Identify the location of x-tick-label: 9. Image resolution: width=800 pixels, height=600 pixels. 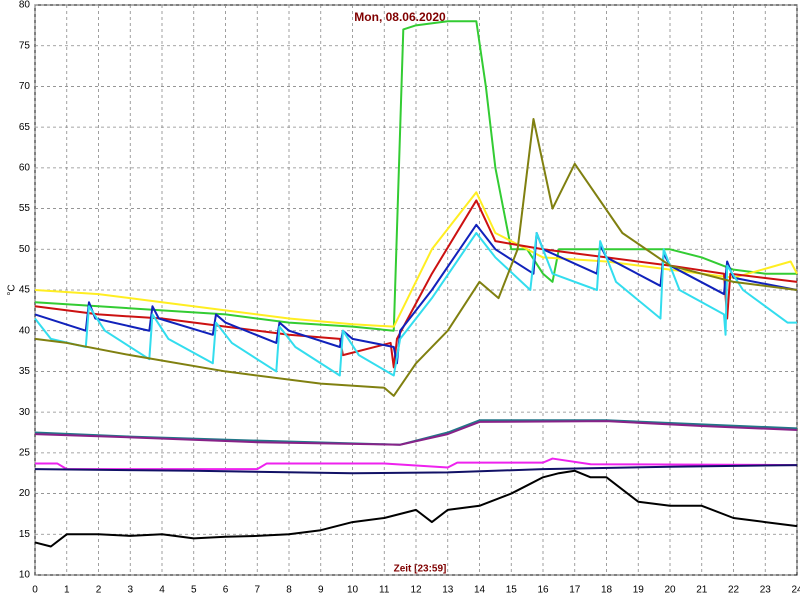
(321, 590).